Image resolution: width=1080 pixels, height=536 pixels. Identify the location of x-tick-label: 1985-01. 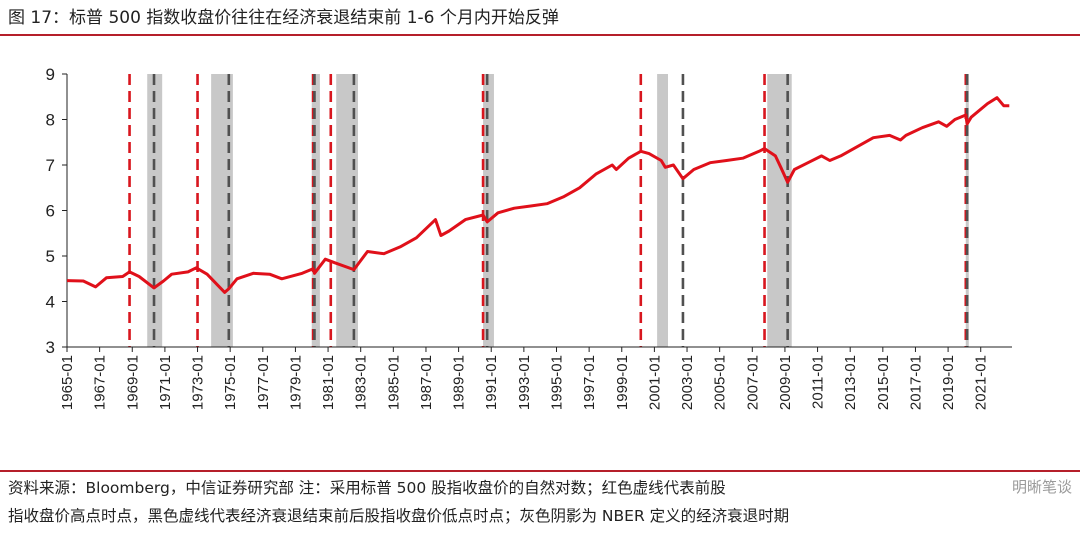
(393, 382).